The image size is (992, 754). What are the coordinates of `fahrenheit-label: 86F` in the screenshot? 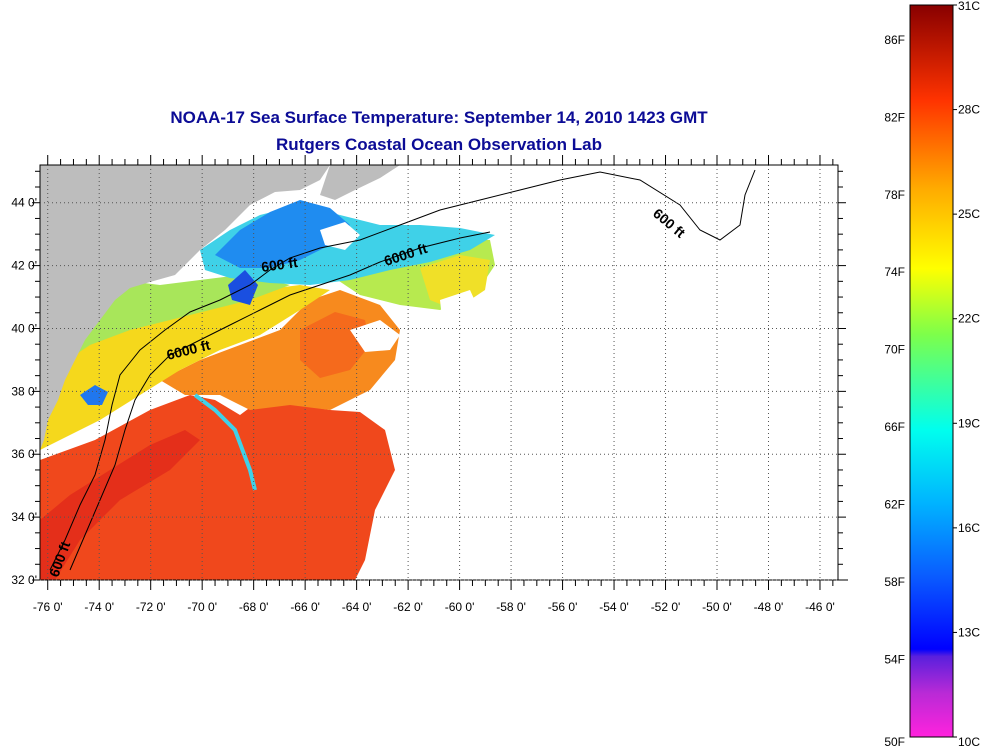 It's located at (894, 40).